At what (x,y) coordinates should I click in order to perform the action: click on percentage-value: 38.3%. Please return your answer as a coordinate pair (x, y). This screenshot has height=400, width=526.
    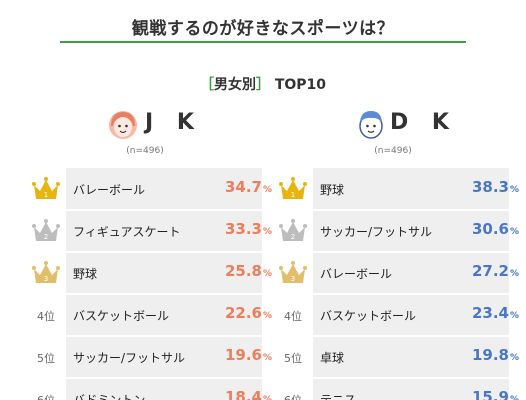
    Looking at the image, I should click on (495, 187).